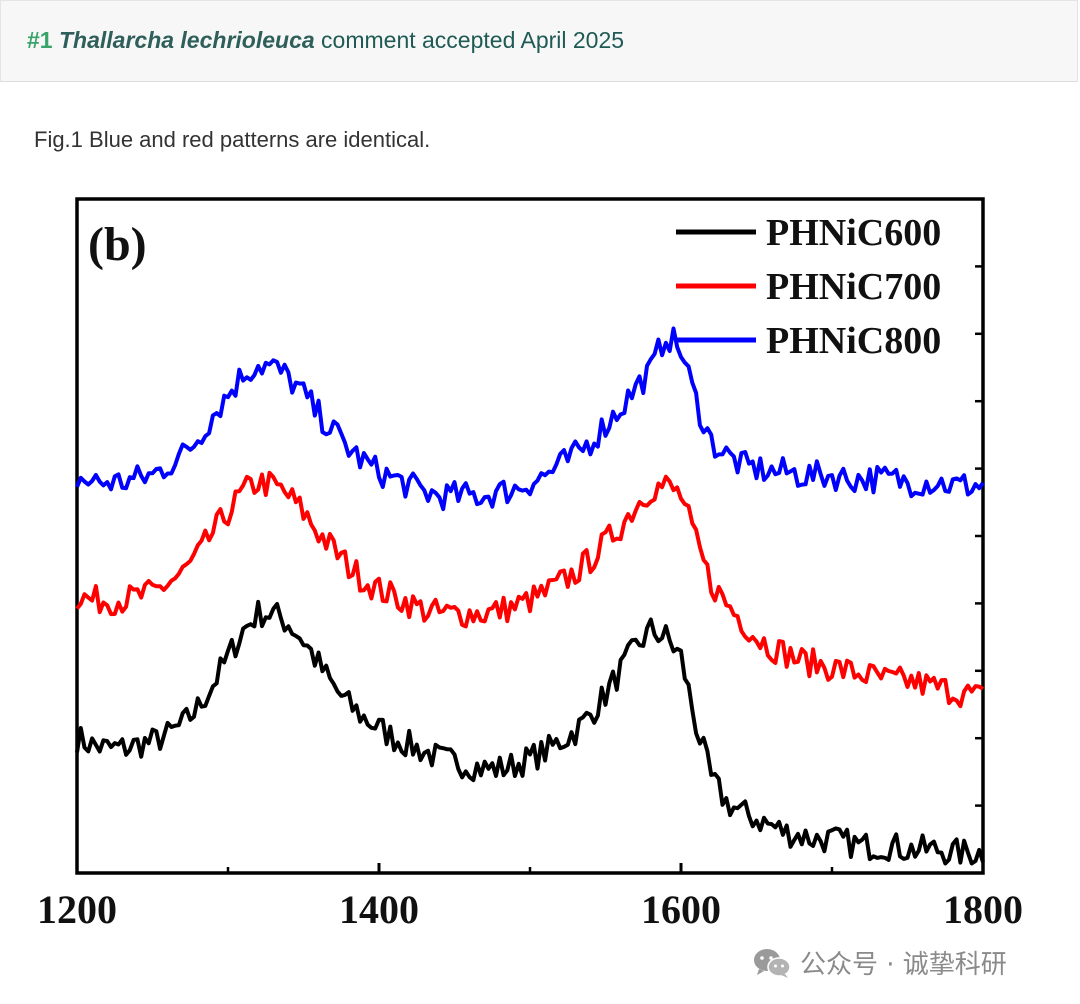  Describe the element at coordinates (903, 965) in the screenshot. I see `watermark-text: 公众号 · 诚挚科研` at that location.